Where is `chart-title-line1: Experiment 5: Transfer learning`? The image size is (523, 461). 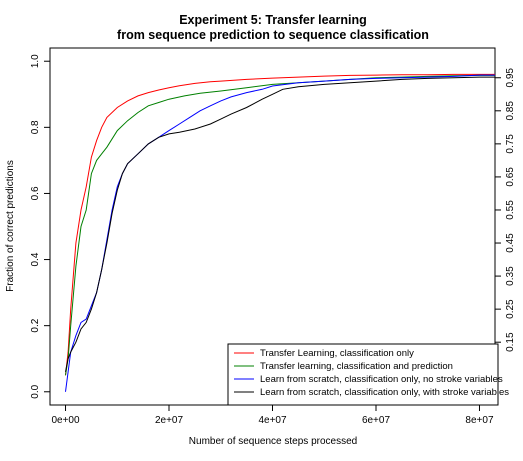
chart-title-line1: Experiment 5: Transfer learning is located at coordinates (273, 20).